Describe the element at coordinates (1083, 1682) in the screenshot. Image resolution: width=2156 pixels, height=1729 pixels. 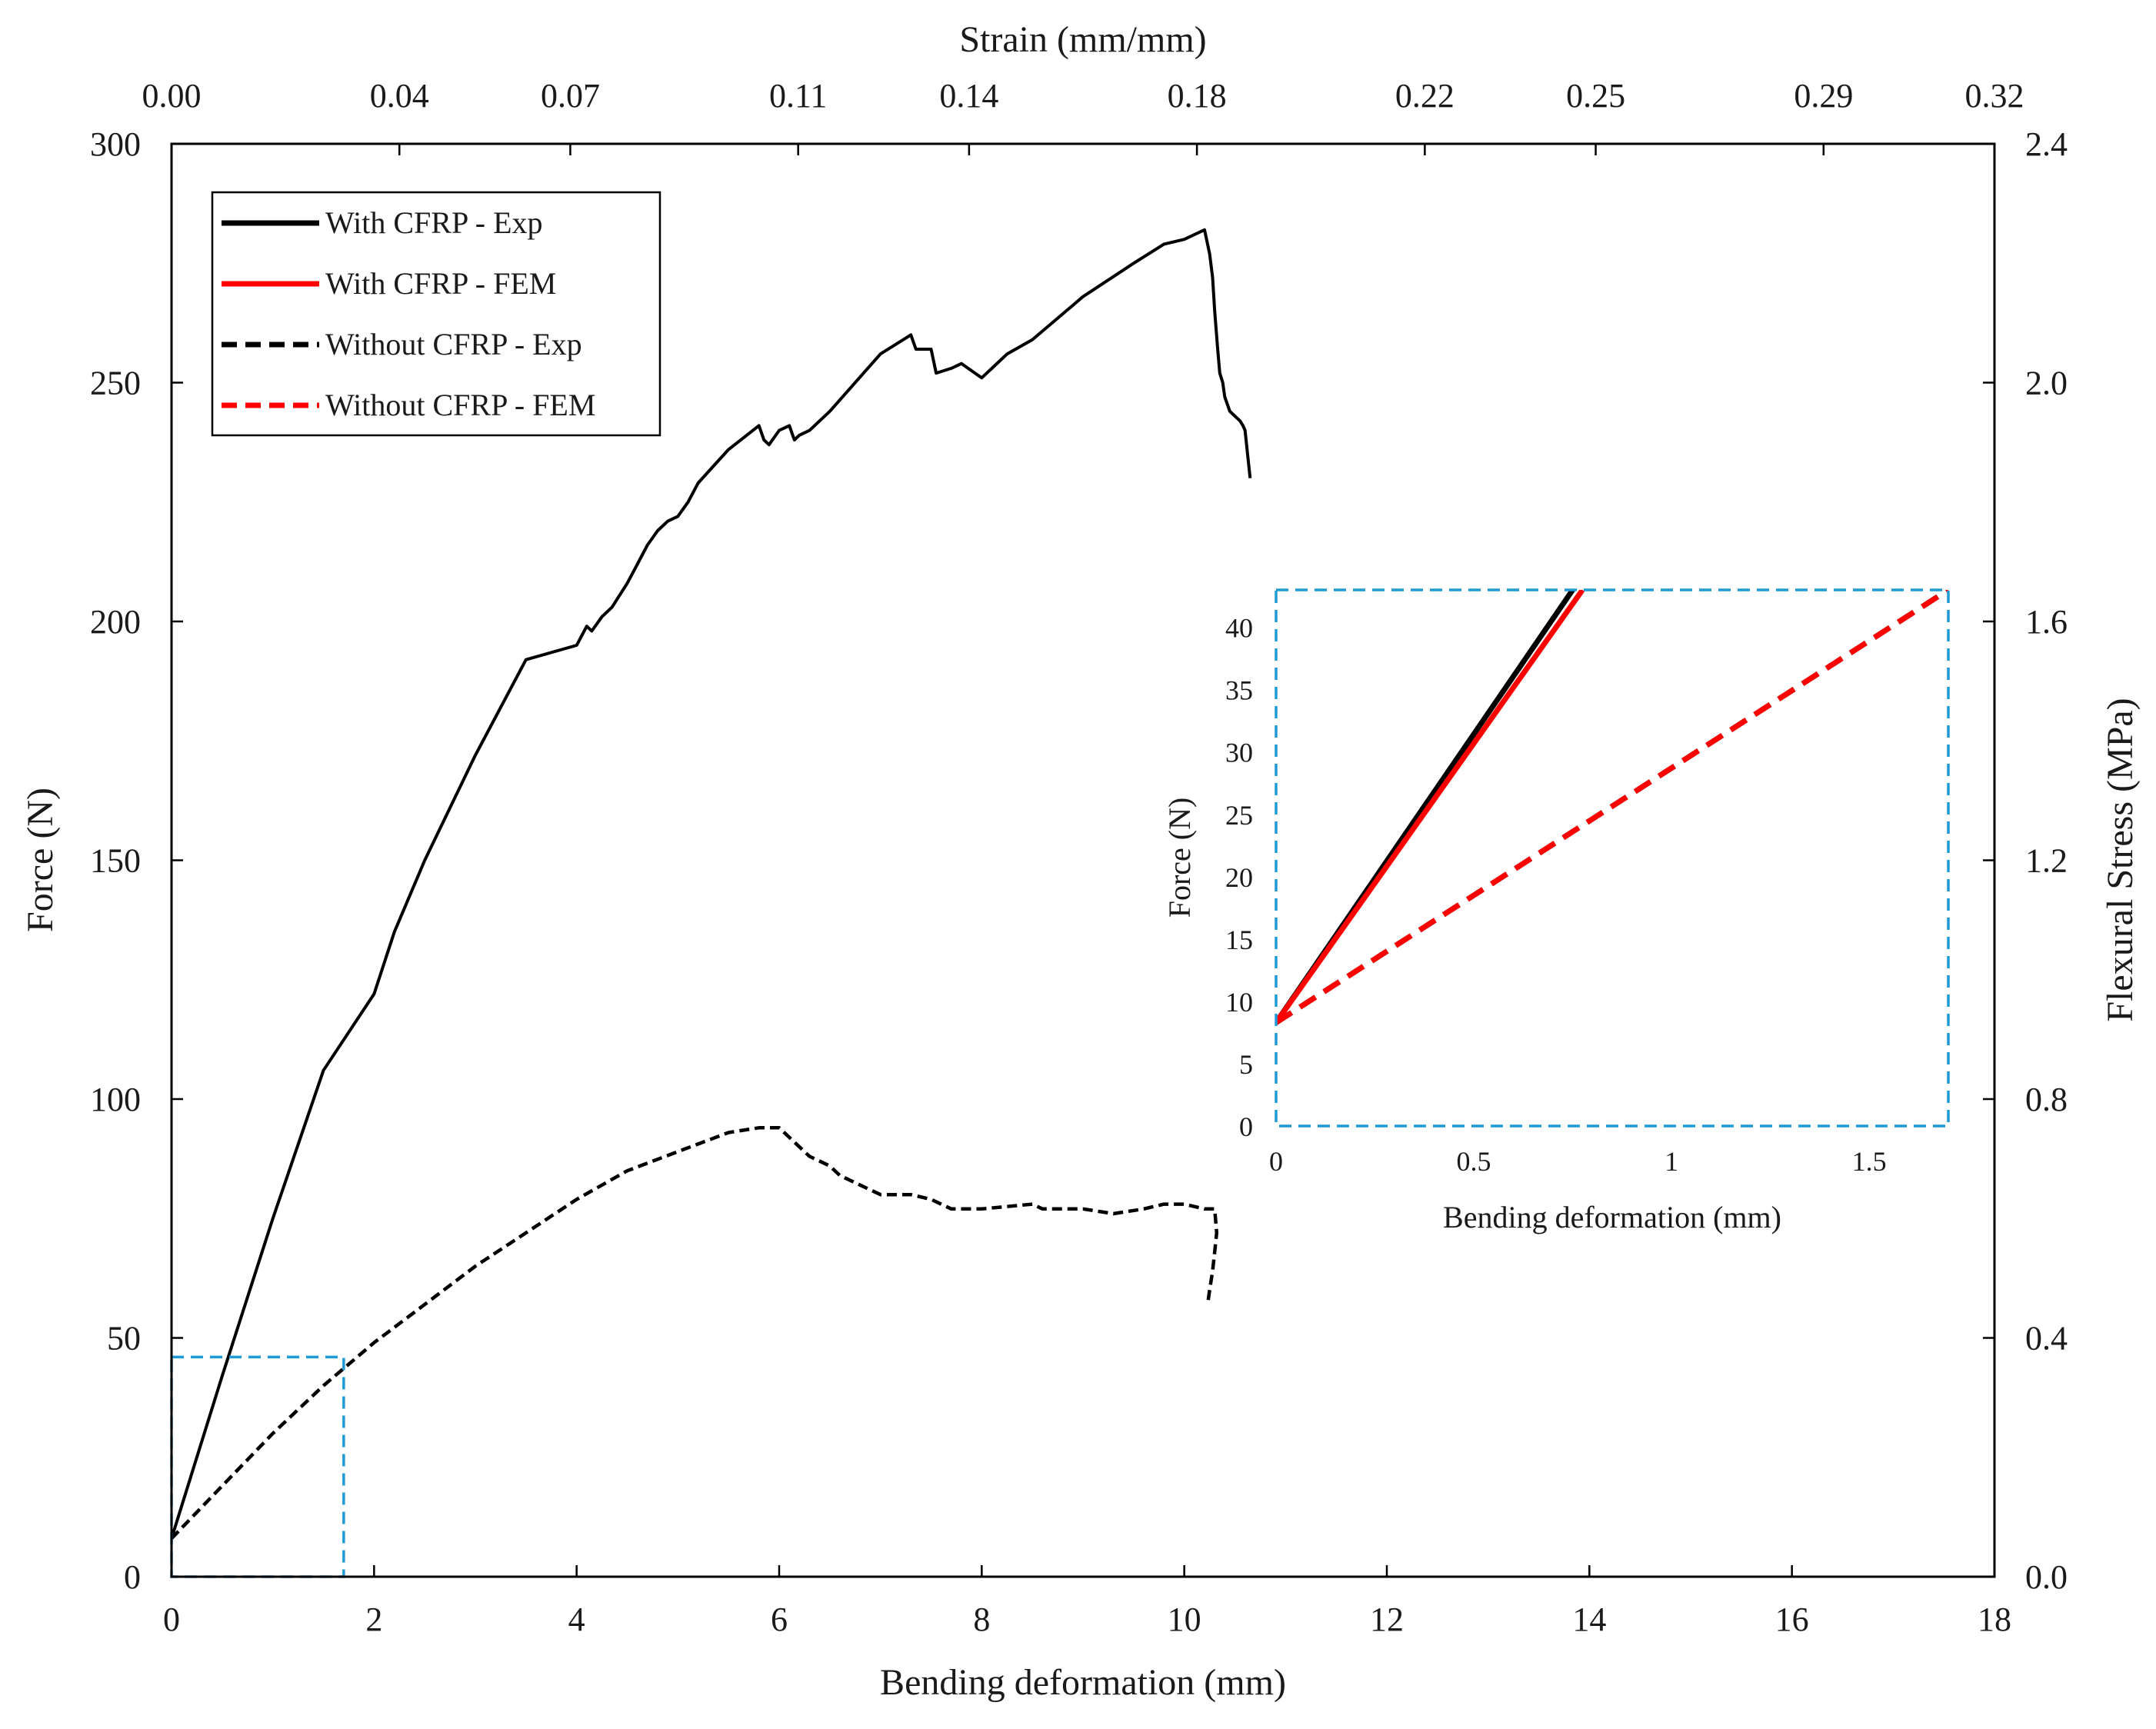
I see `x-axis-title: Bending deformation (mm)` at that location.